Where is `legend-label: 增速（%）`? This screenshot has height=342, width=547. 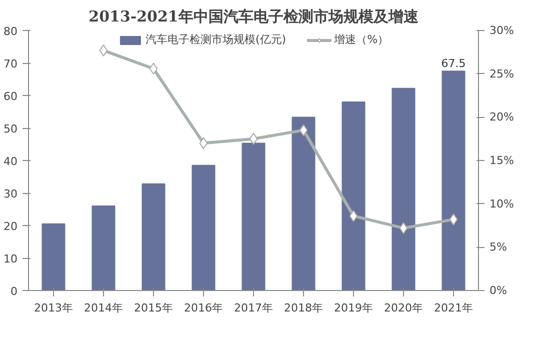
legend-label: 增速（%） is located at coordinates (361, 39).